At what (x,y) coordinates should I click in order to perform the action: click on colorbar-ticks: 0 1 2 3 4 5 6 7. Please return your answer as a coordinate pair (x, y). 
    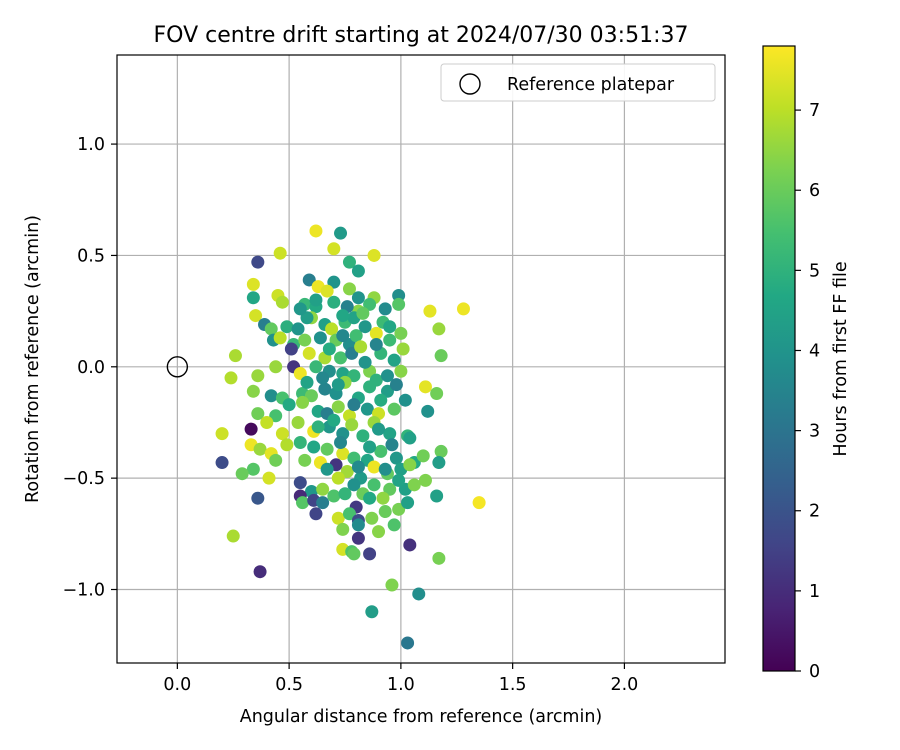
    Looking at the image, I should click on (807, 391).